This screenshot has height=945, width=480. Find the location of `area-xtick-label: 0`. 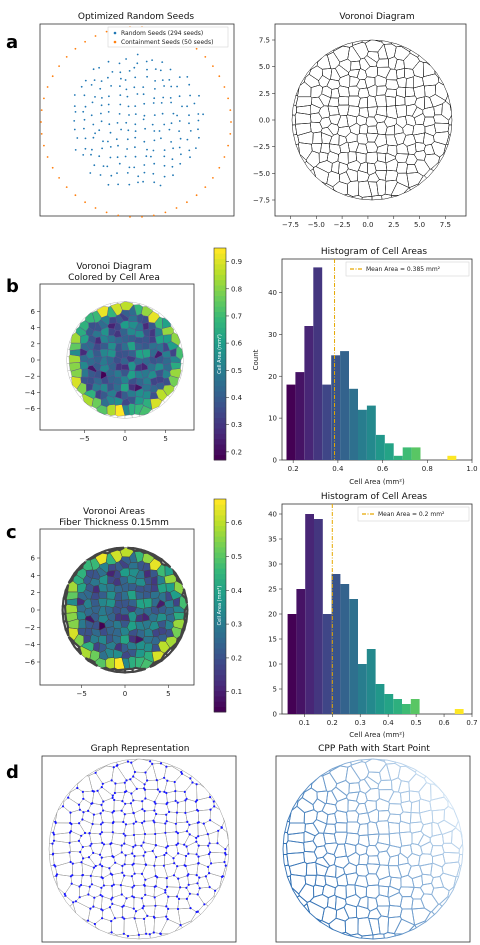

area-xtick-label: 0 is located at coordinates (125, 694).